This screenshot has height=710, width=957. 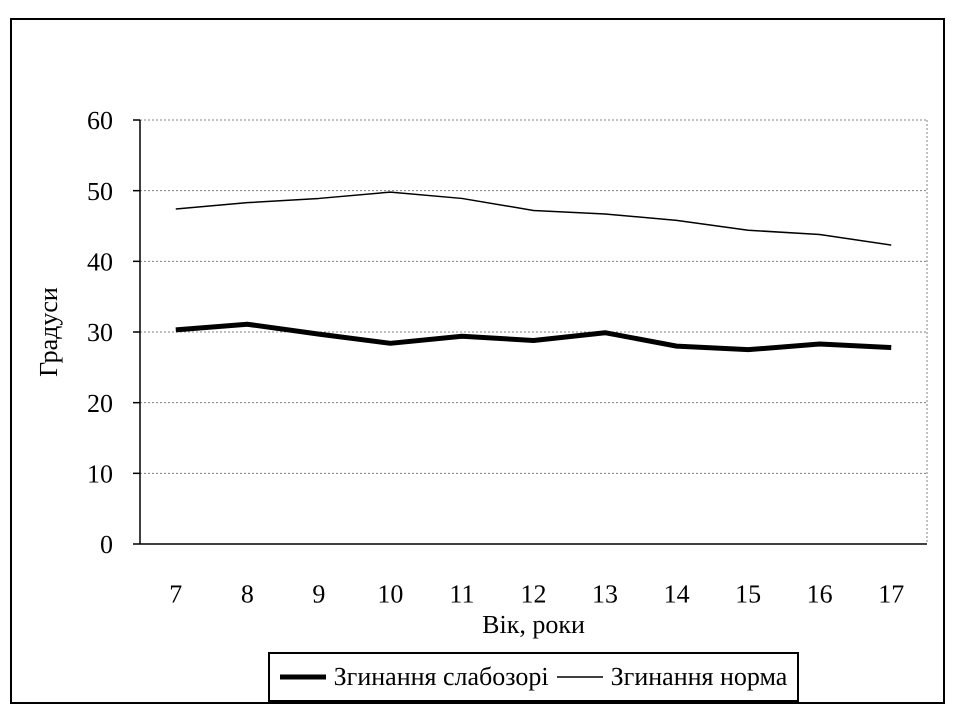 What do you see at coordinates (319, 593) in the screenshot?
I see `x-tick-label: 9` at bounding box center [319, 593].